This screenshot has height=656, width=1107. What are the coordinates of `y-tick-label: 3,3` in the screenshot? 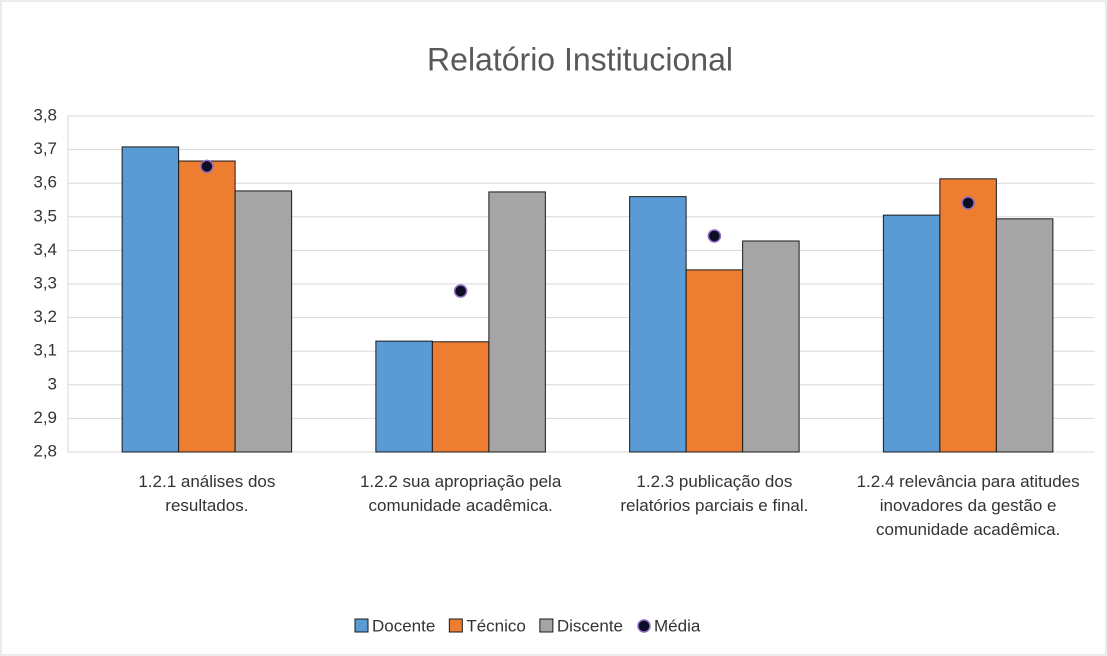 It's located at (45, 282).